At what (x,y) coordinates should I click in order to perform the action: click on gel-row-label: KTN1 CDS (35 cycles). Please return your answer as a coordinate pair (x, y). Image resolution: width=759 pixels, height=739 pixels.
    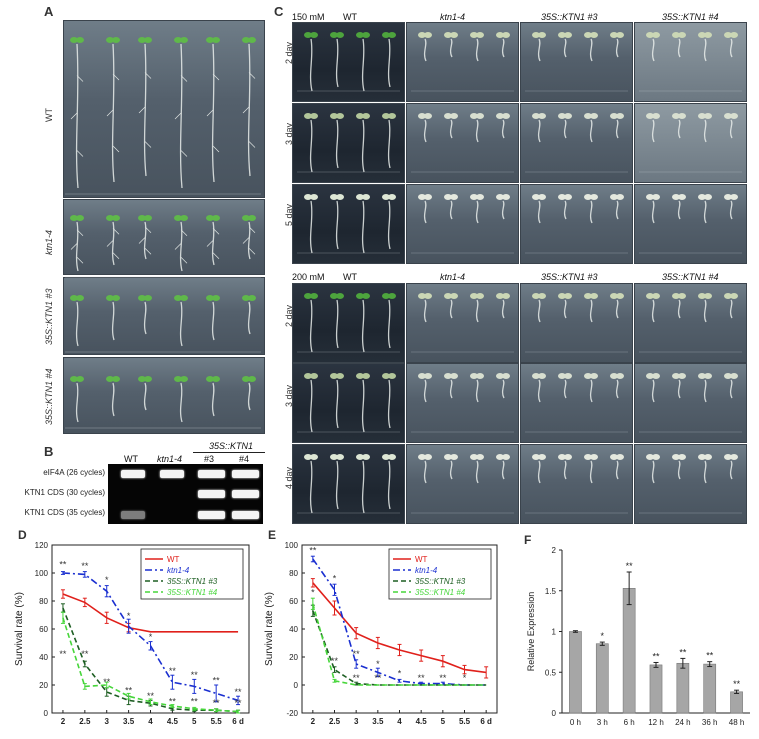
    Looking at the image, I should click on (64, 512).